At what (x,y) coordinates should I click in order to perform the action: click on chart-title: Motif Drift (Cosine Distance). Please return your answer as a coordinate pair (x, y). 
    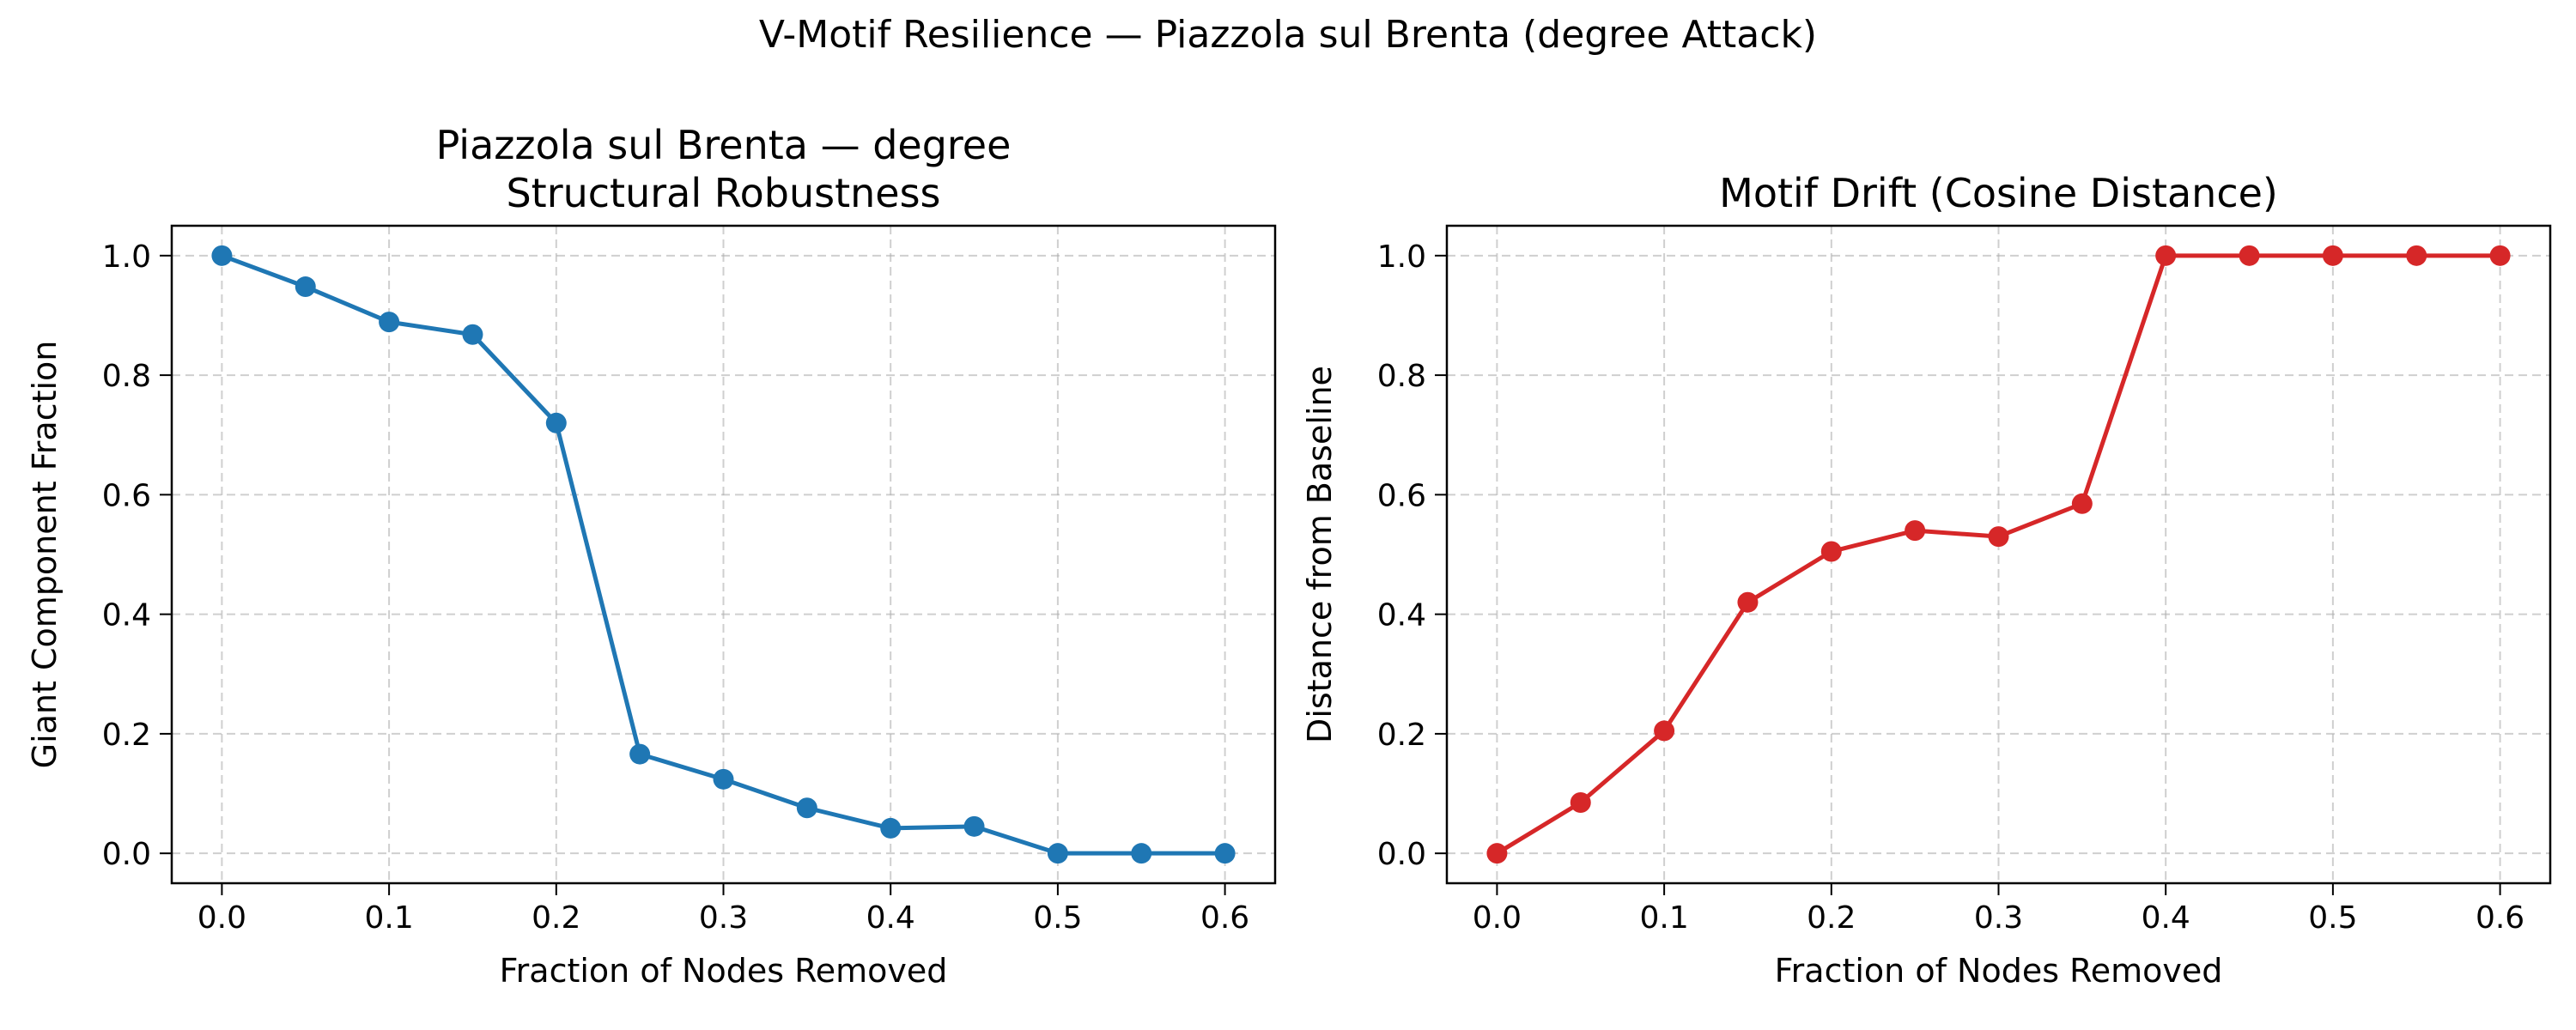
    Looking at the image, I should click on (1998, 193).